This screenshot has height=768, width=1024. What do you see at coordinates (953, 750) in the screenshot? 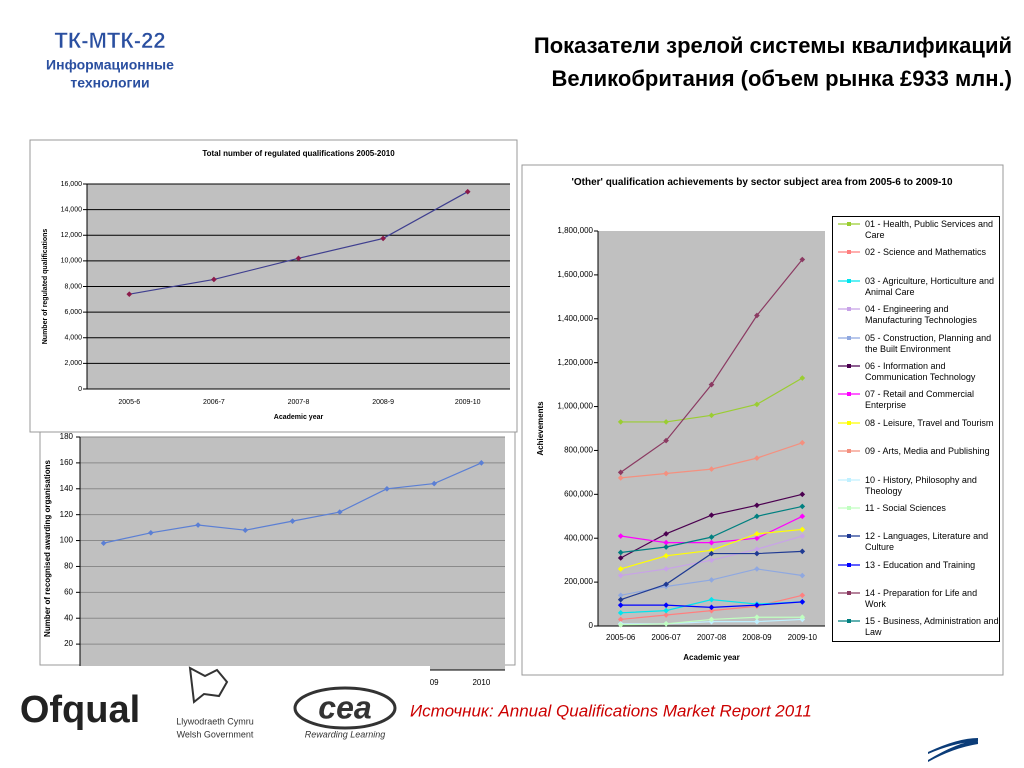
I see `swoosh` at bounding box center [953, 750].